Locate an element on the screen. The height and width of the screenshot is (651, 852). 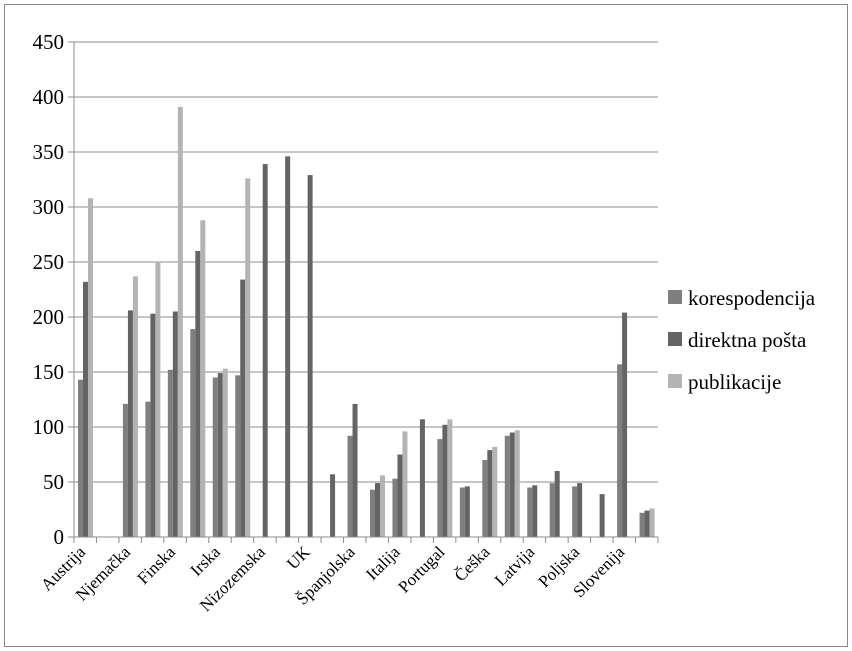
legend: korespodencija direktna pošta publikacije is located at coordinates (742, 340).